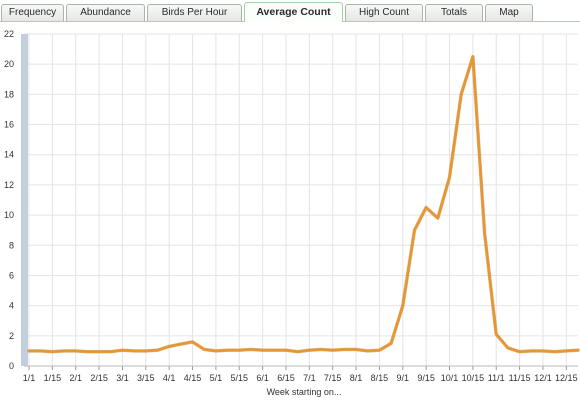 Image resolution: width=580 pixels, height=400 pixels. Describe the element at coordinates (32, 12) in the screenshot. I see `tab-frequency: Frequency` at that location.